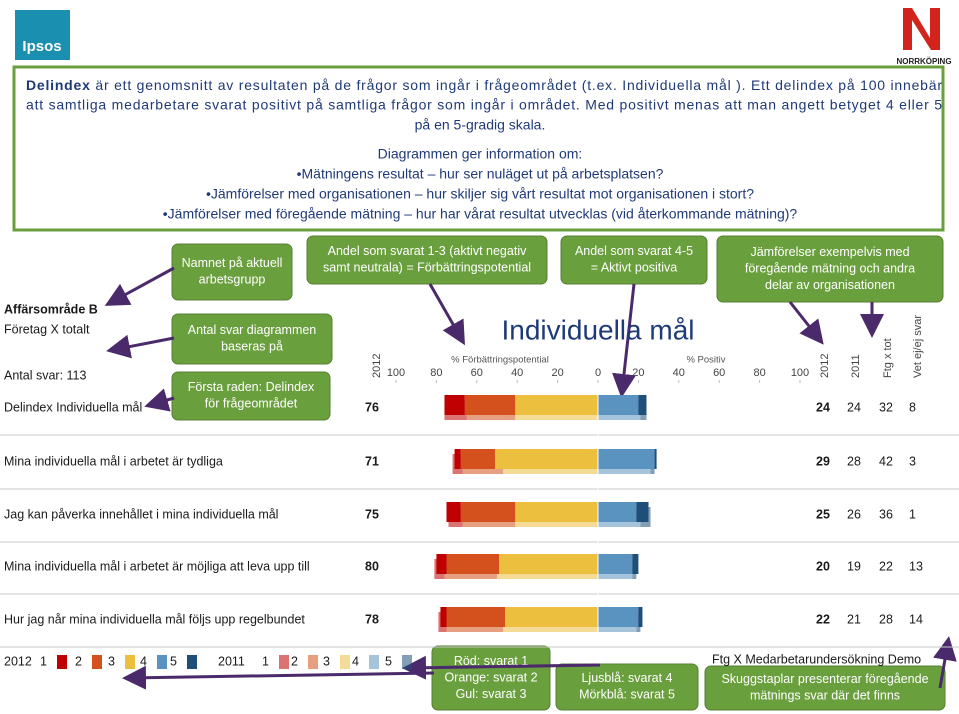 Image resolution: width=959 pixels, height=714 pixels. I want to click on intro-lead: Delindex, so click(58, 85).